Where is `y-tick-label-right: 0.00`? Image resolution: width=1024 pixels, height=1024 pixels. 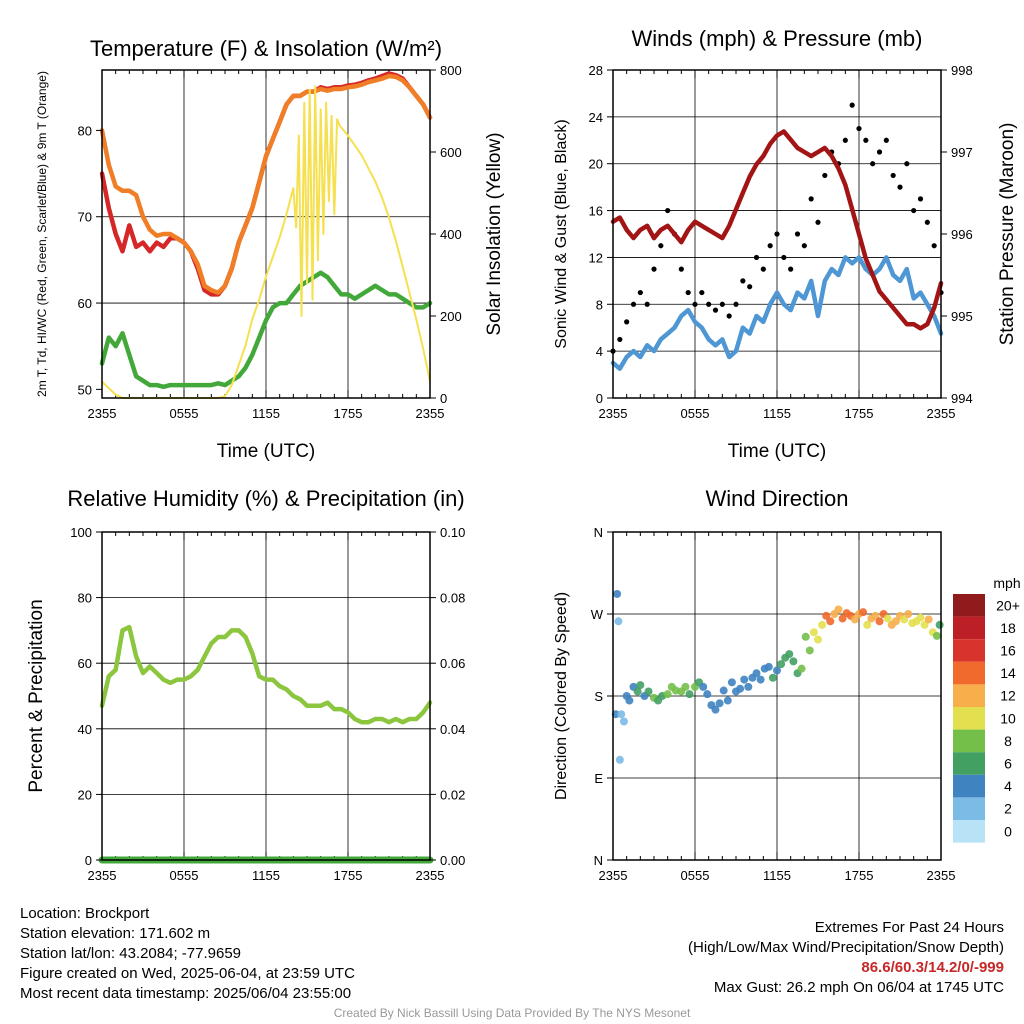 y-tick-label-right: 0.00 is located at coordinates (452, 860).